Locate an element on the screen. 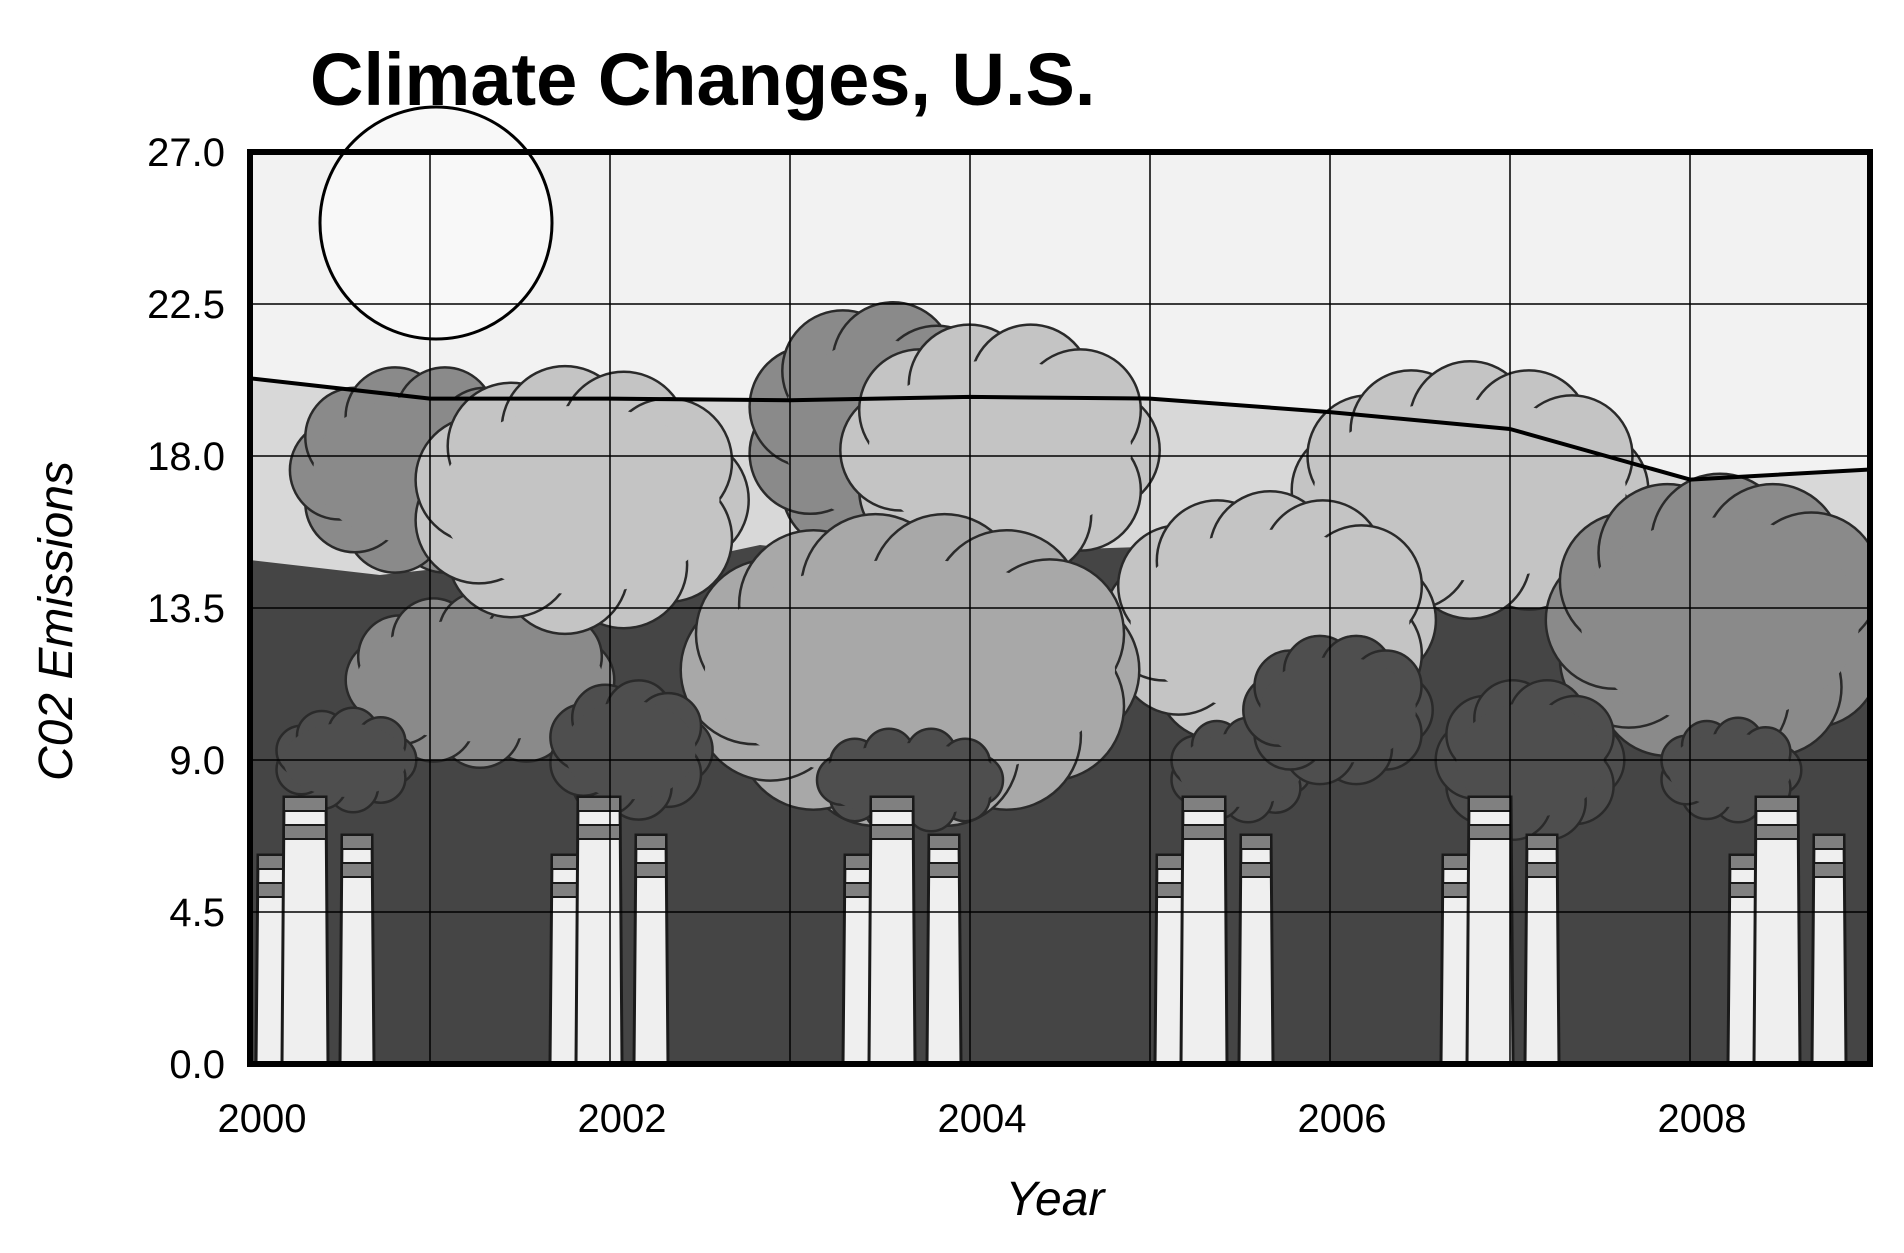  x-tick-label: 2000 is located at coordinates (262, 1119).